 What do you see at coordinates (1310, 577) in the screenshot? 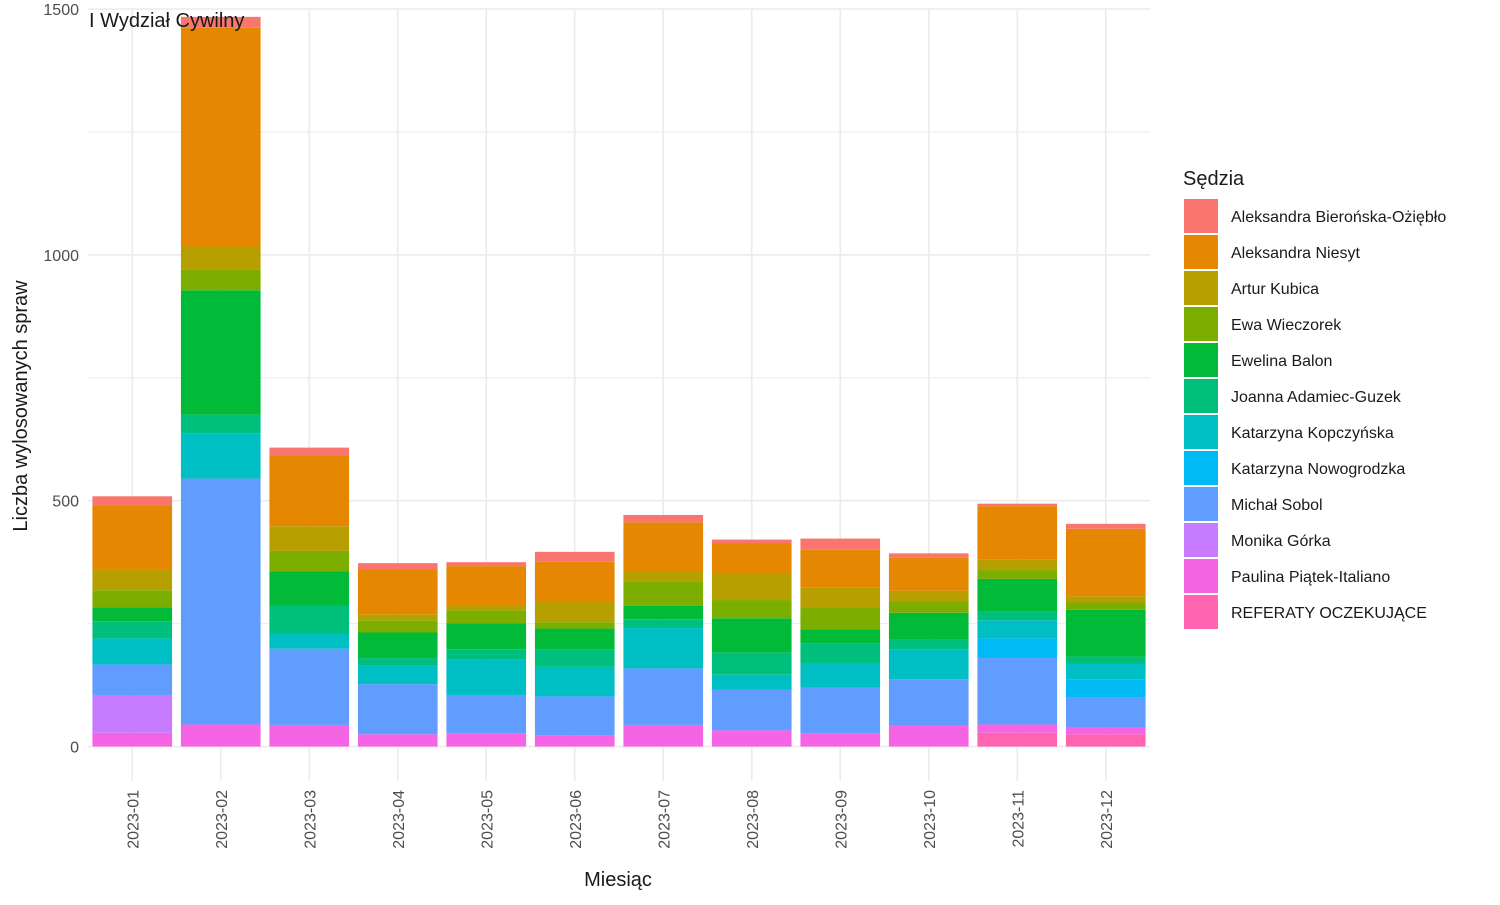
I see `legend-label: Paulina Piątek-Italiano` at bounding box center [1310, 577].